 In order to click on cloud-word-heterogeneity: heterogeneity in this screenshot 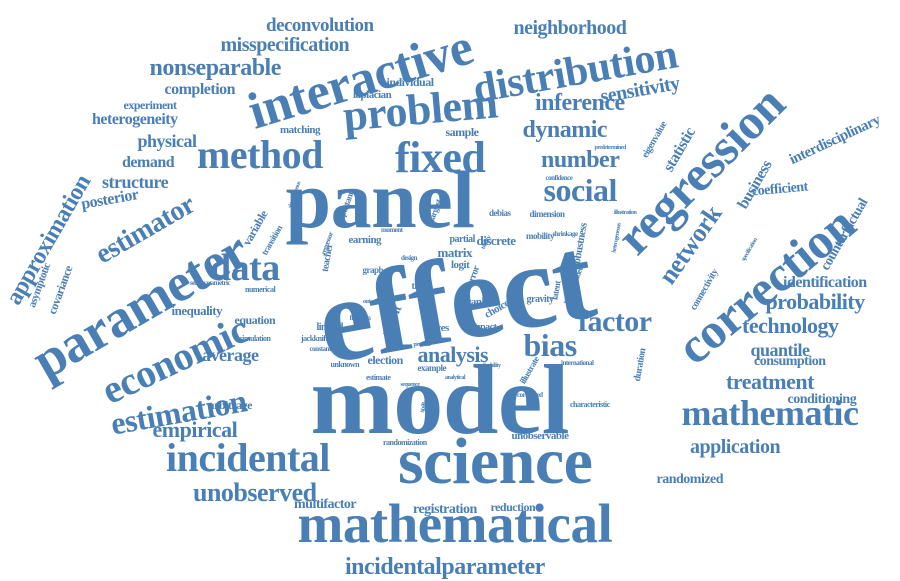, I will do `click(135, 119)`.